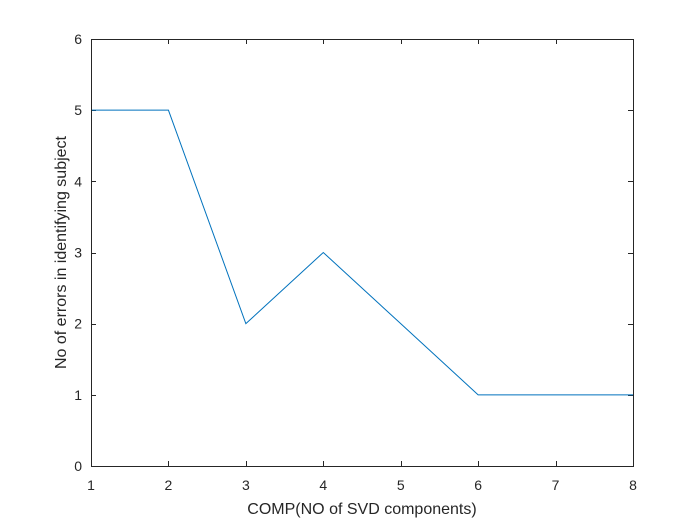 Image resolution: width=700 pixels, height=525 pixels. I want to click on x-tick-label: 8, so click(633, 485).